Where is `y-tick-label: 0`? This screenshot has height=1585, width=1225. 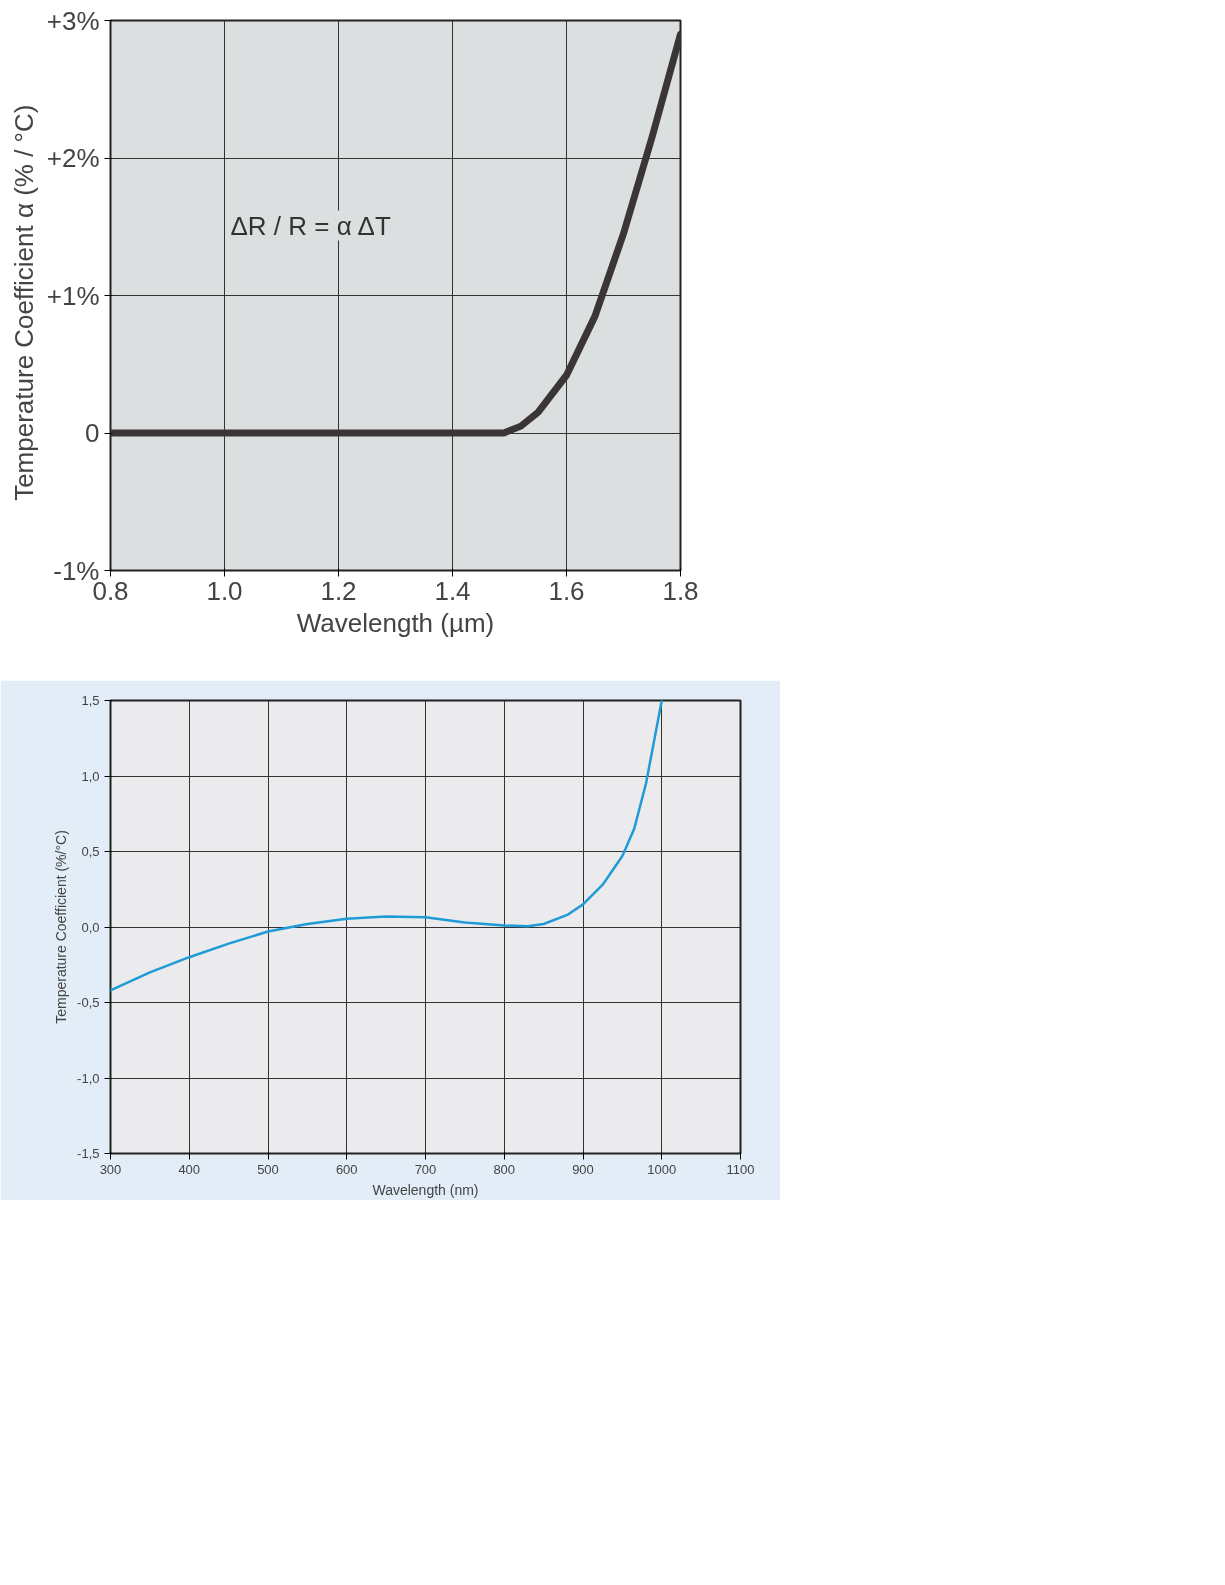
y-tick-label: 0 is located at coordinates (92, 433).